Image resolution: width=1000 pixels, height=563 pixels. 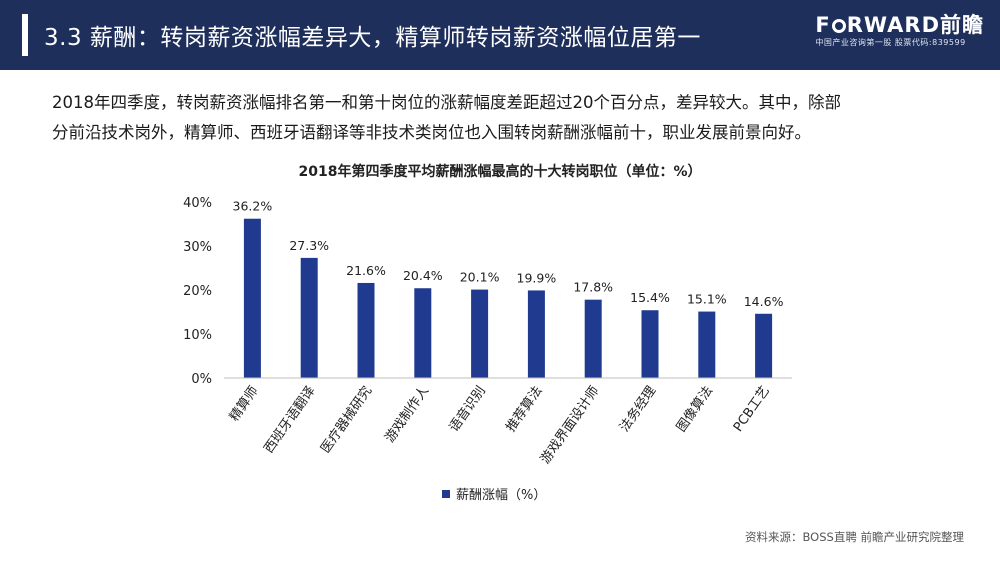 What do you see at coordinates (525, 409) in the screenshot?
I see `x-tick-label: 推荐算法` at bounding box center [525, 409].